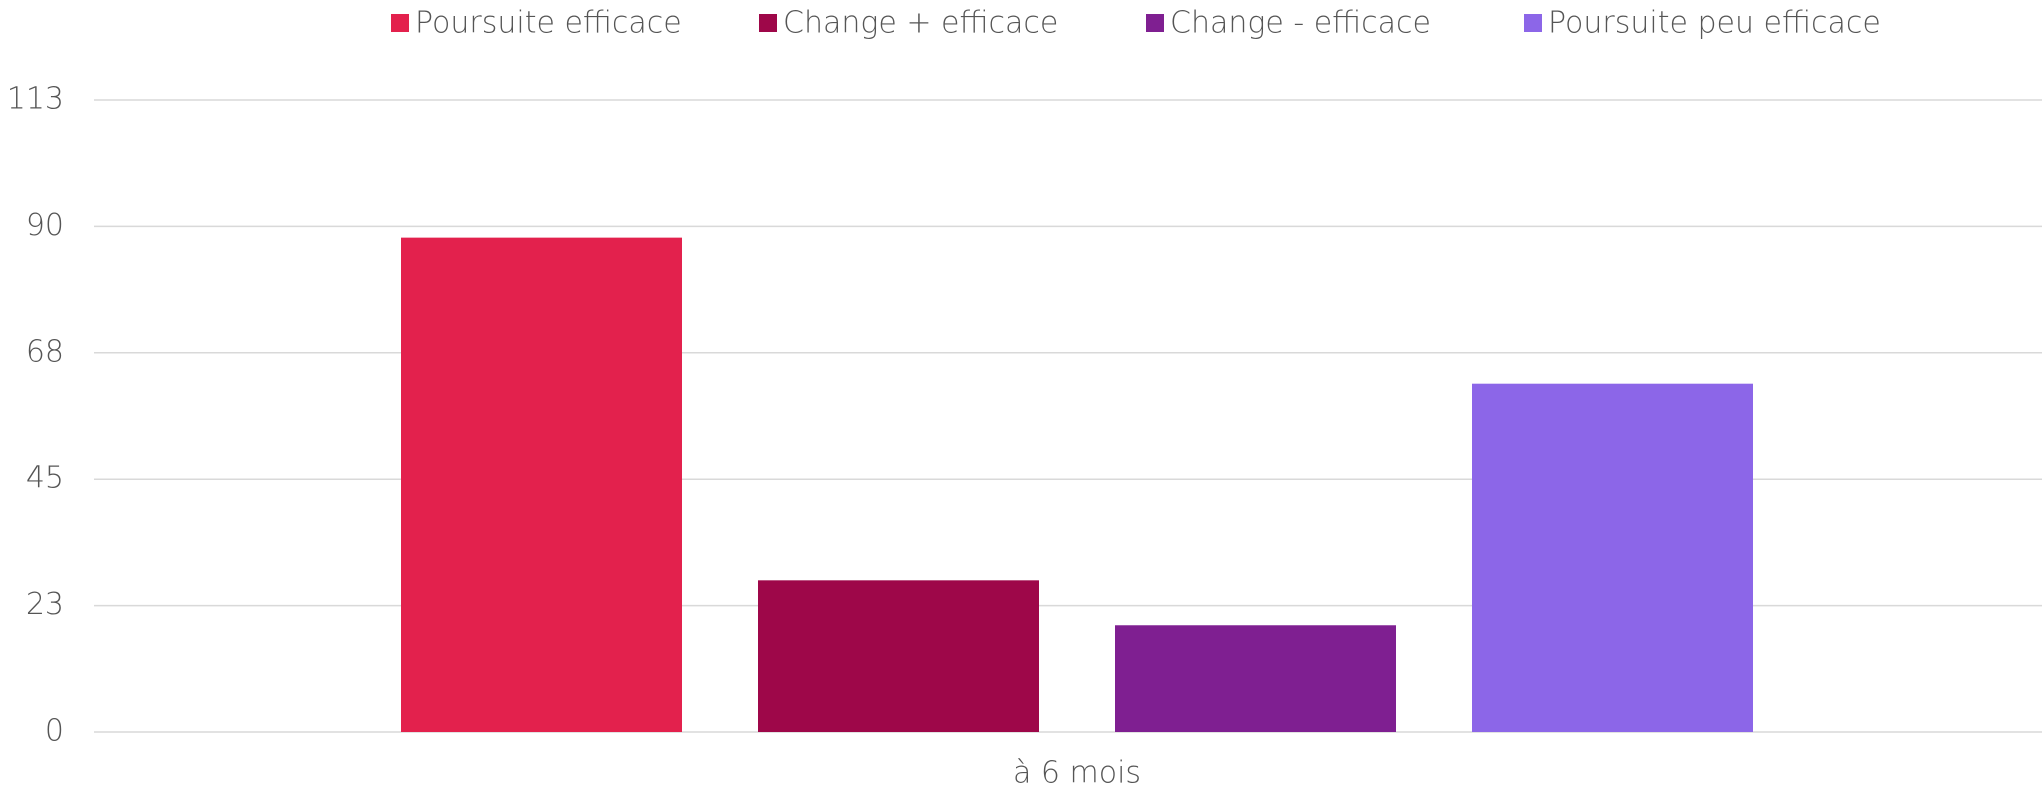  Describe the element at coordinates (1300, 23) in the screenshot. I see `legend-label: Change - efficace` at that location.